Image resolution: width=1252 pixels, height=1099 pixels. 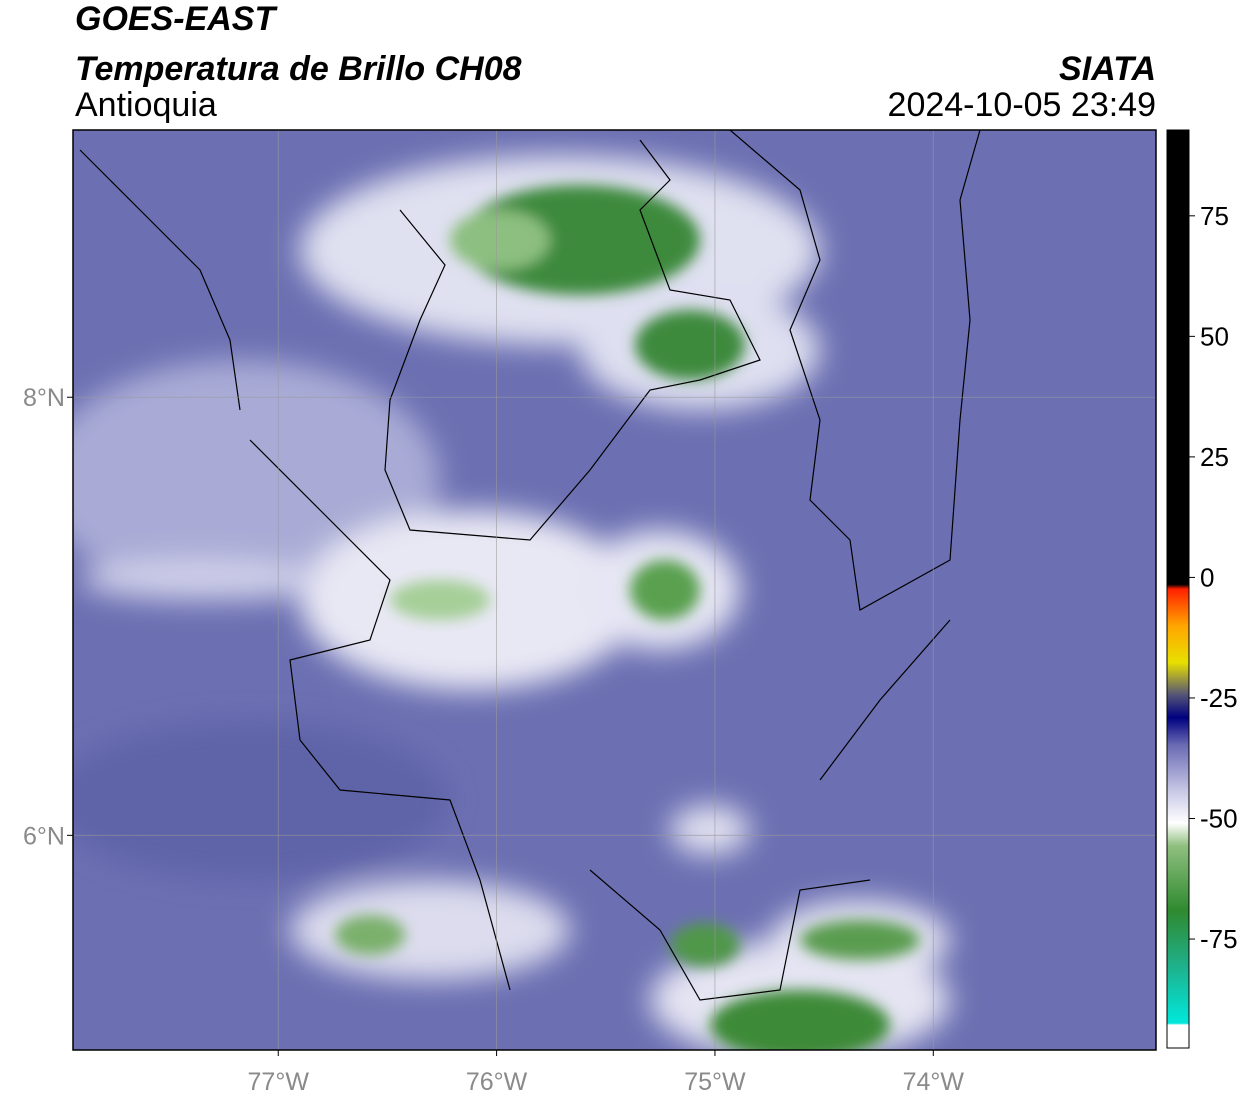 What do you see at coordinates (1107, 69) in the screenshot?
I see `source: SIATA` at bounding box center [1107, 69].